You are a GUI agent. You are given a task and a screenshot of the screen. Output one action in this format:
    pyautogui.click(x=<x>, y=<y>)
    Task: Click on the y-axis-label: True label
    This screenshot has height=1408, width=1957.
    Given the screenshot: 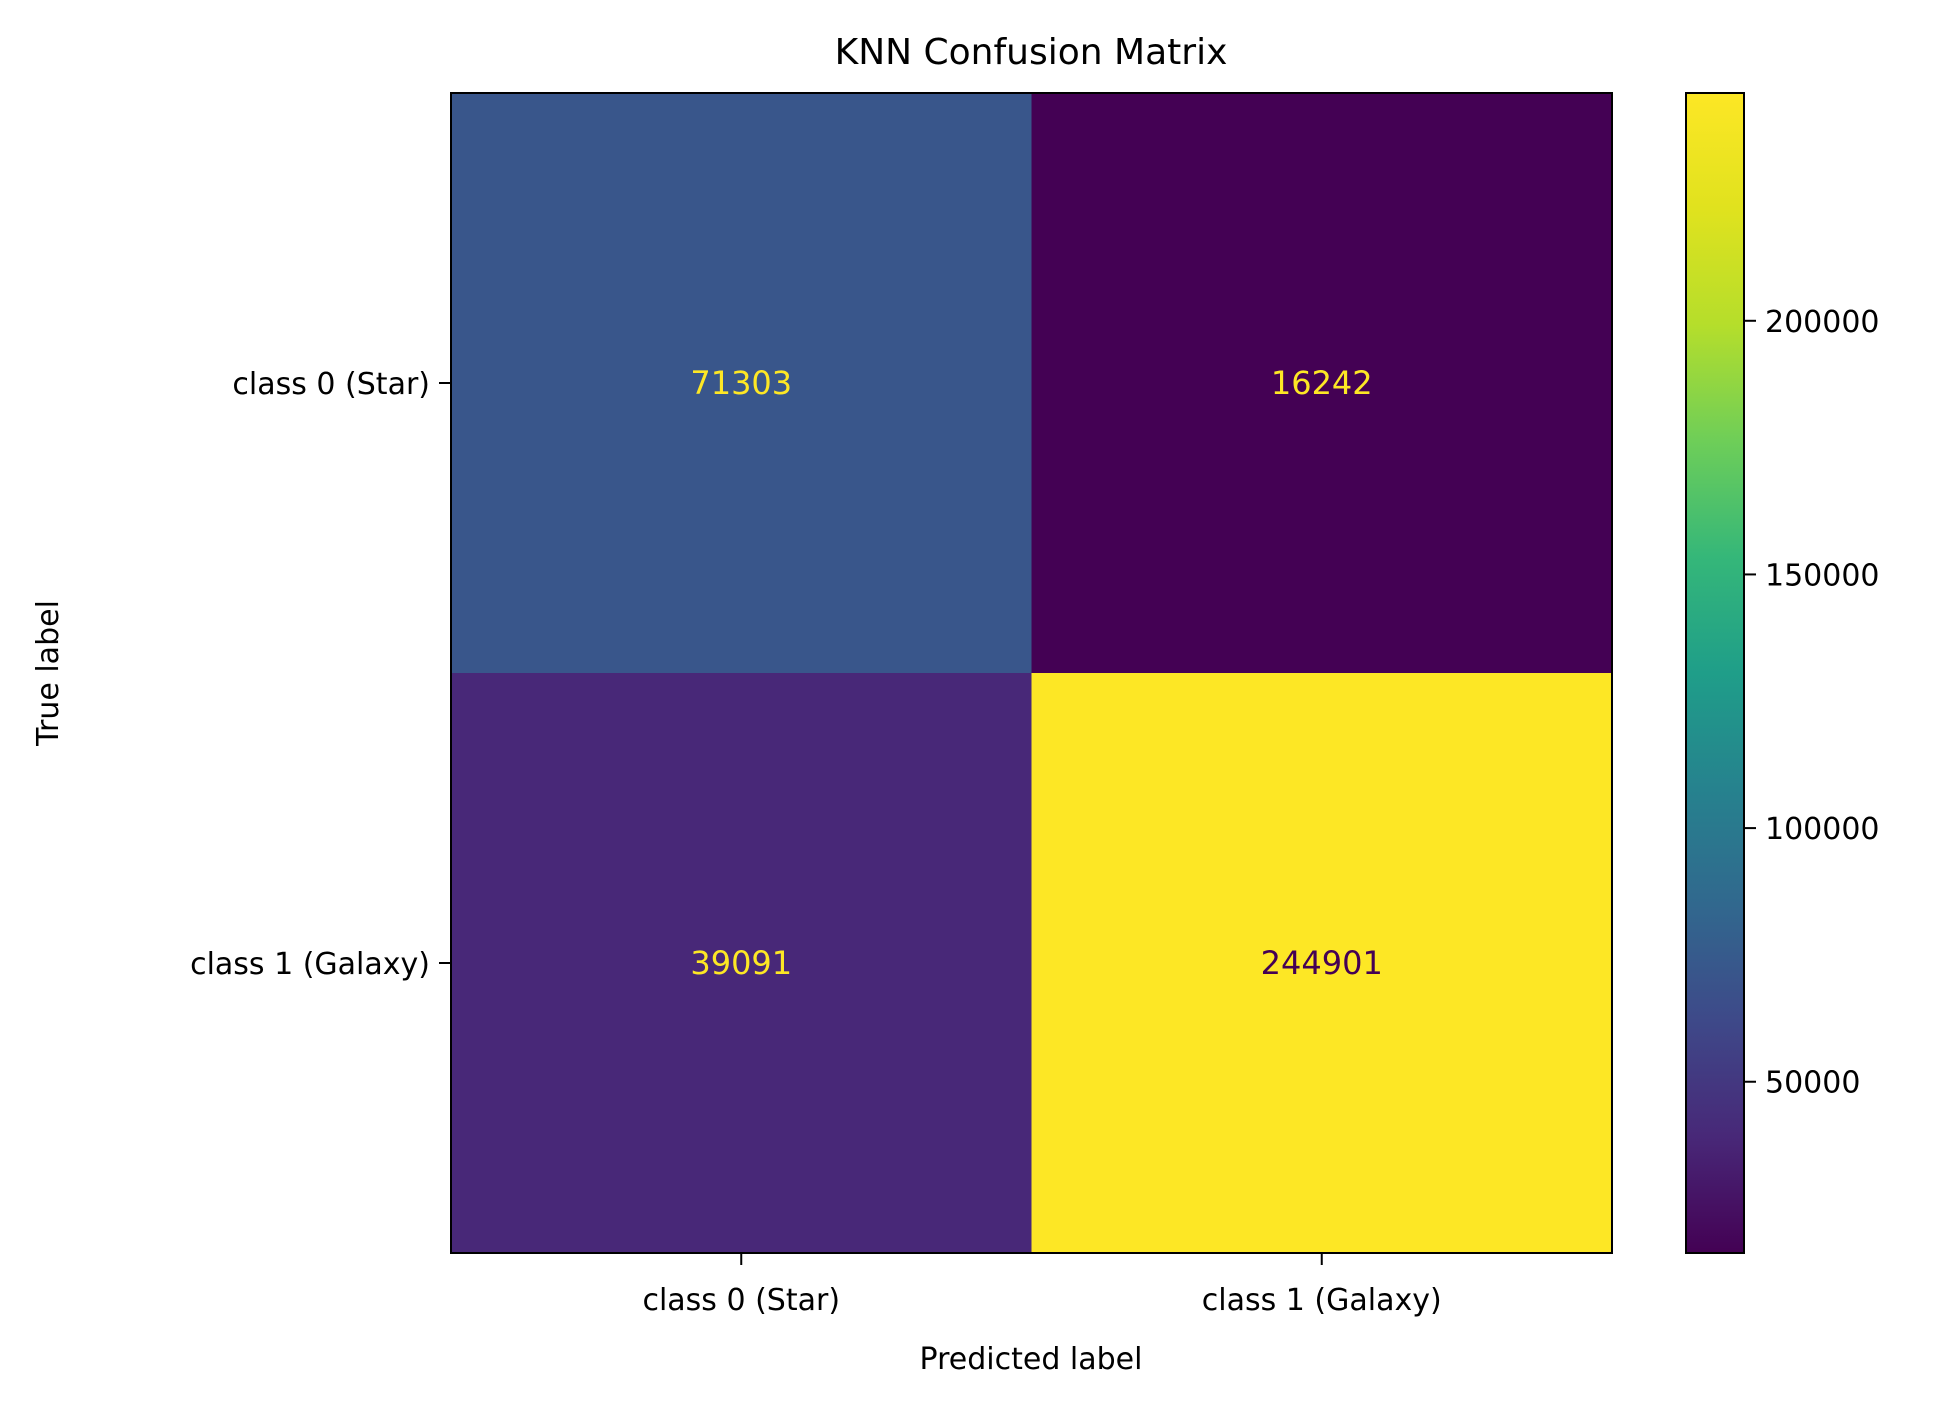 What is the action you would take?
    pyautogui.click(x=48, y=673)
    